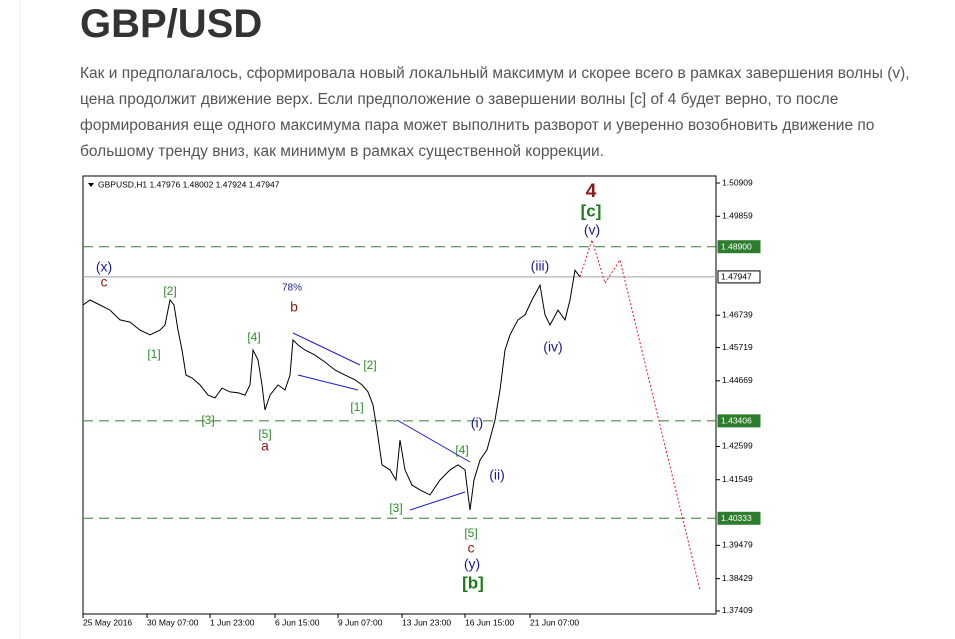 The height and width of the screenshot is (639, 955). What do you see at coordinates (473, 582) in the screenshot?
I see `wave-label: [b]` at bounding box center [473, 582].